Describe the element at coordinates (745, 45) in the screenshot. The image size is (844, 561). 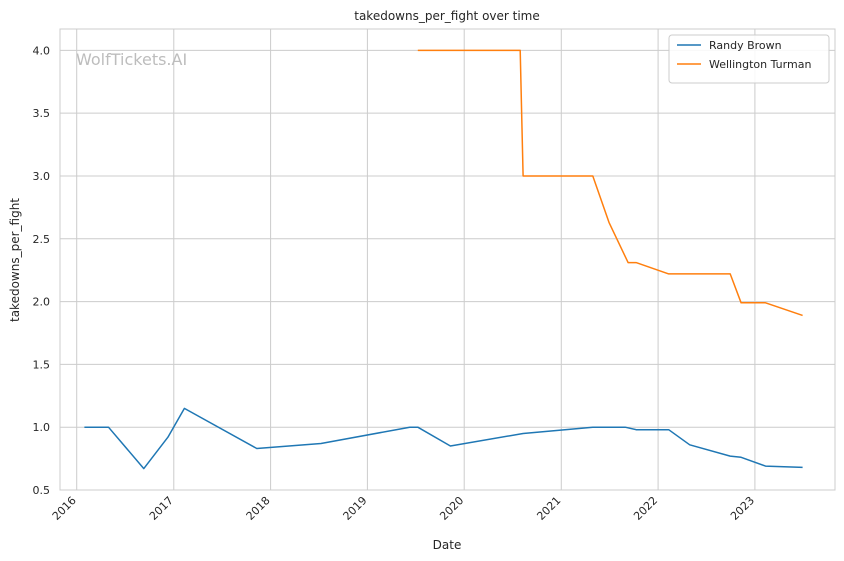
I see `legend-entry: Randy Brown` at that location.